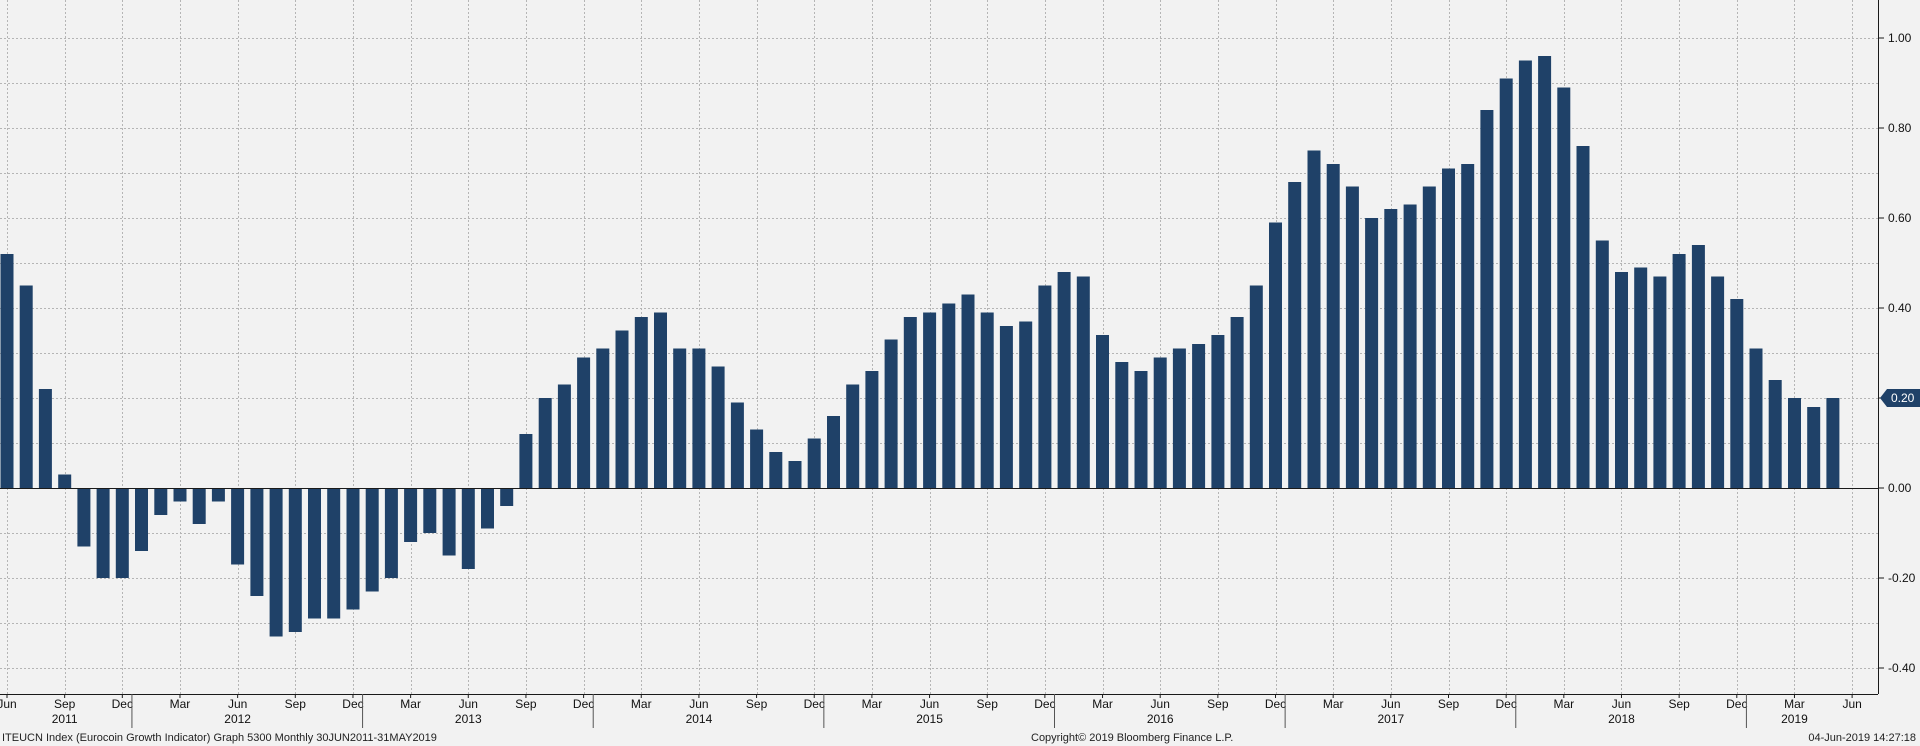 Image resolution: width=1920 pixels, height=746 pixels. Describe the element at coordinates (1900, 218) in the screenshot. I see `y-tick-label: 0.60` at that location.